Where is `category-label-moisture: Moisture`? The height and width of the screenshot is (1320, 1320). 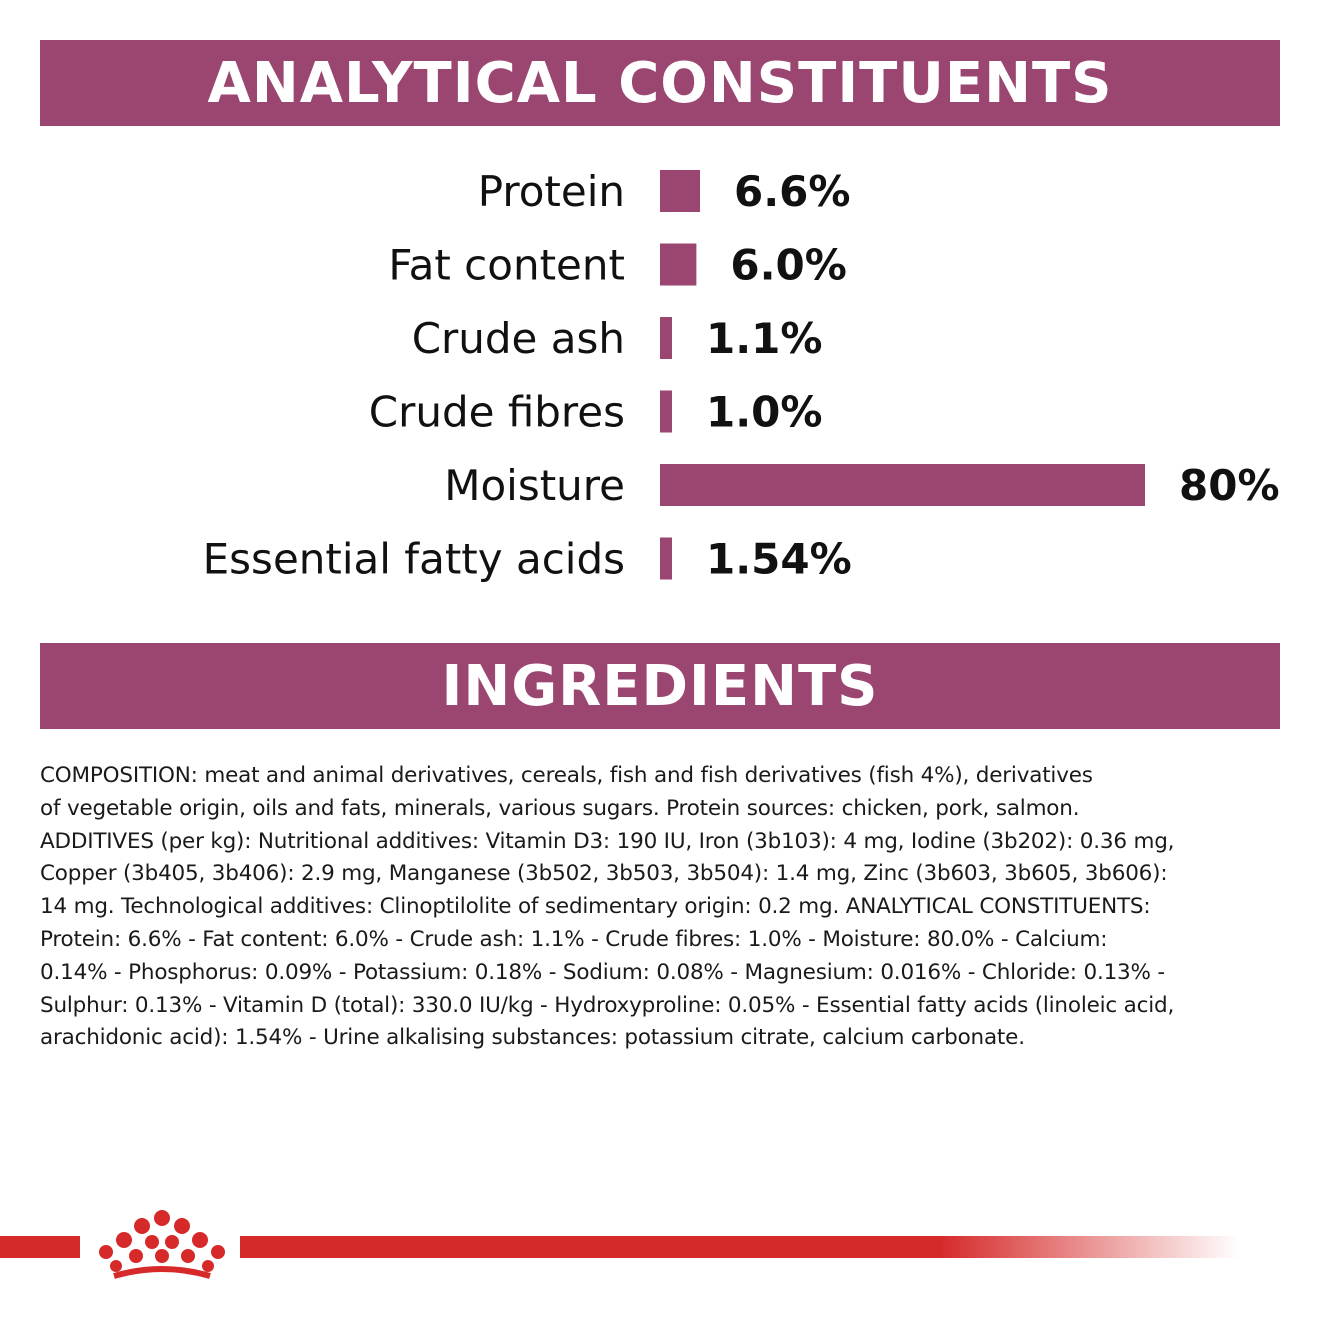
category-label-moisture: Moisture is located at coordinates (534, 485).